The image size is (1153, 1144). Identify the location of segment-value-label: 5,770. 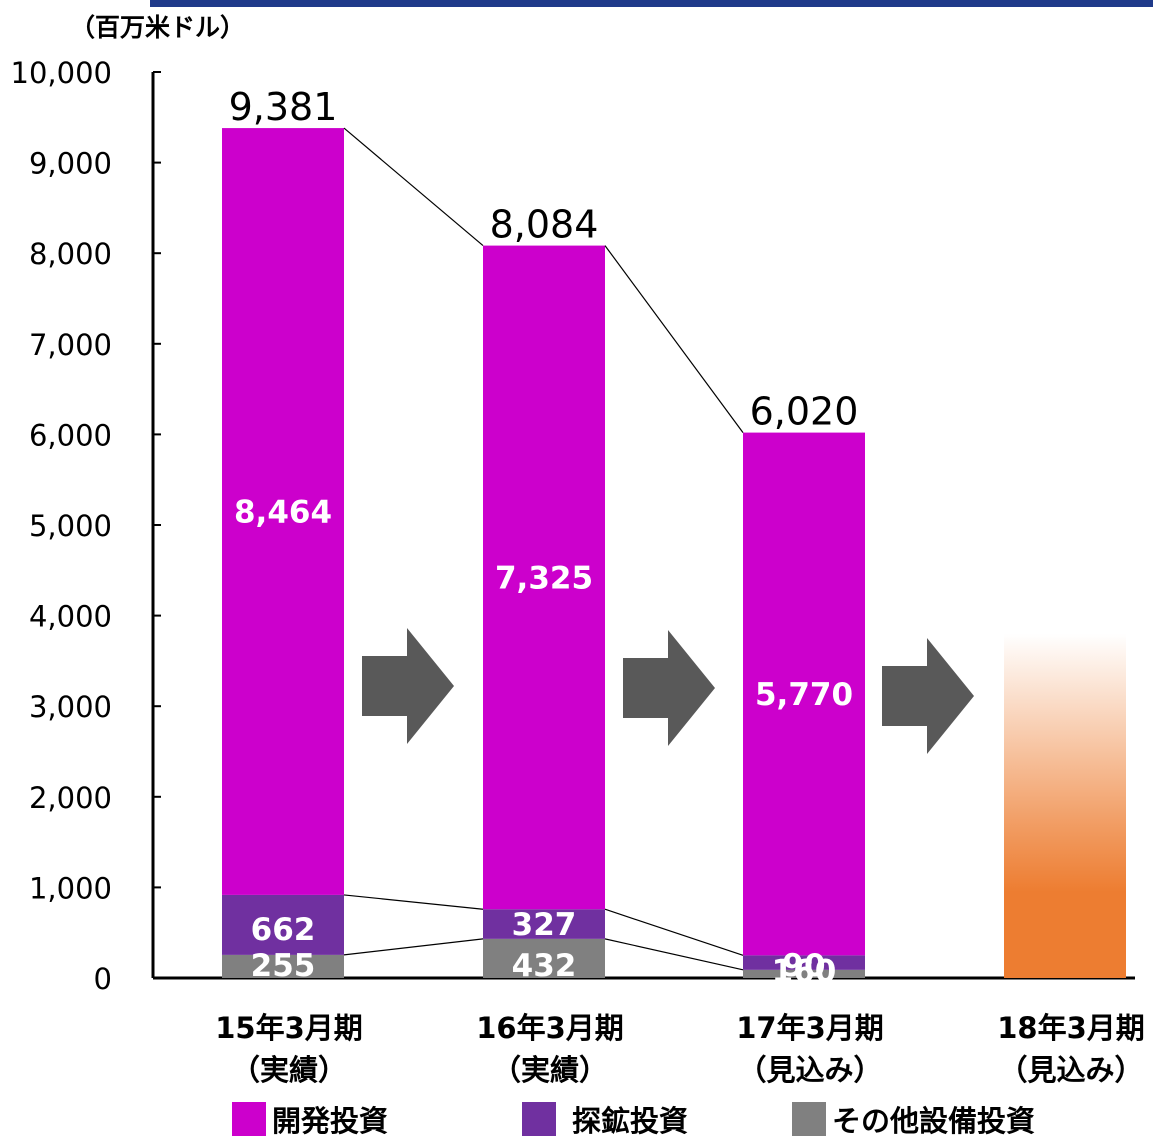
(804, 695).